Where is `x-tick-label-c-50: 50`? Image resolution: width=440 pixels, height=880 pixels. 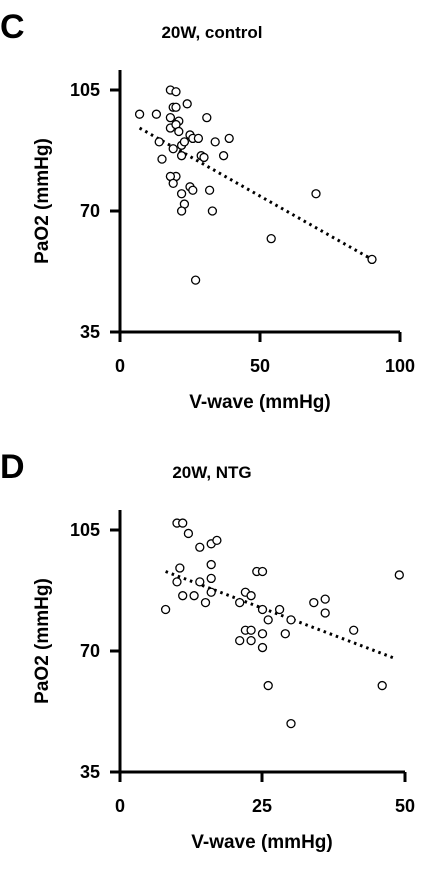
x-tick-label-c-50: 50 is located at coordinates (260, 366).